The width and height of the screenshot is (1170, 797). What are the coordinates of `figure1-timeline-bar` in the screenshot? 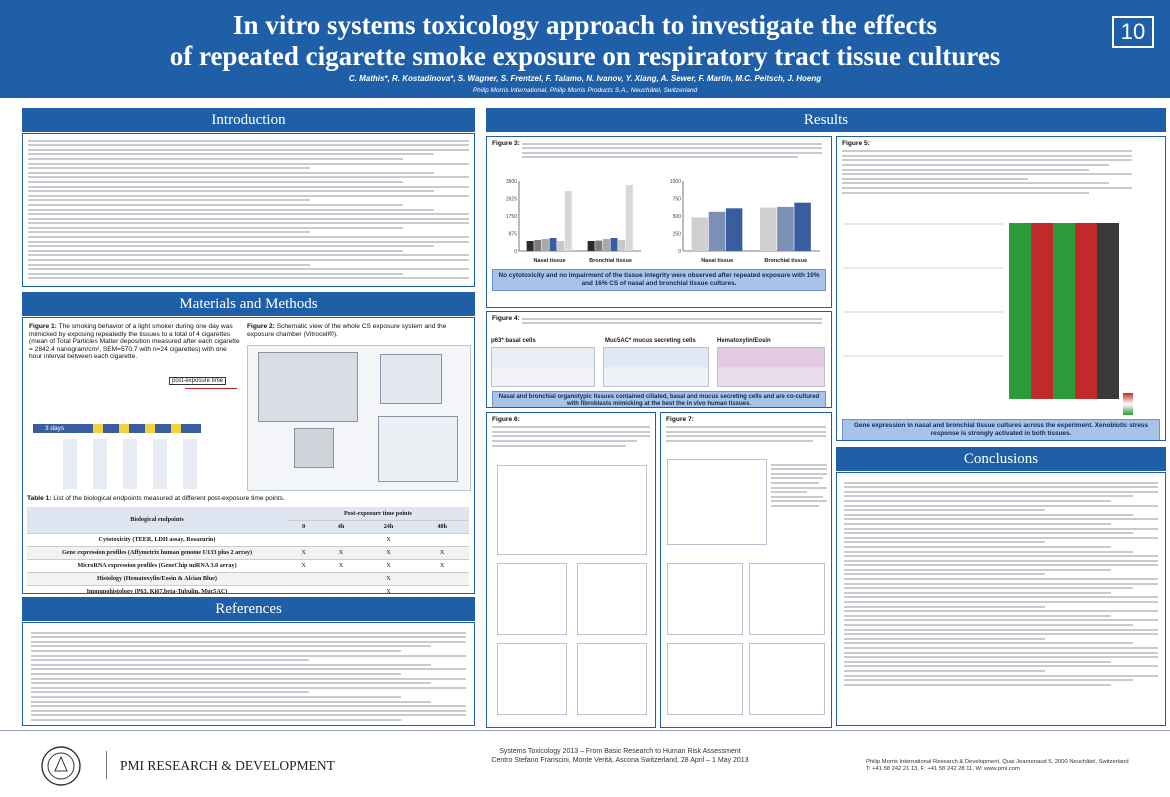 It's located at (117, 428).